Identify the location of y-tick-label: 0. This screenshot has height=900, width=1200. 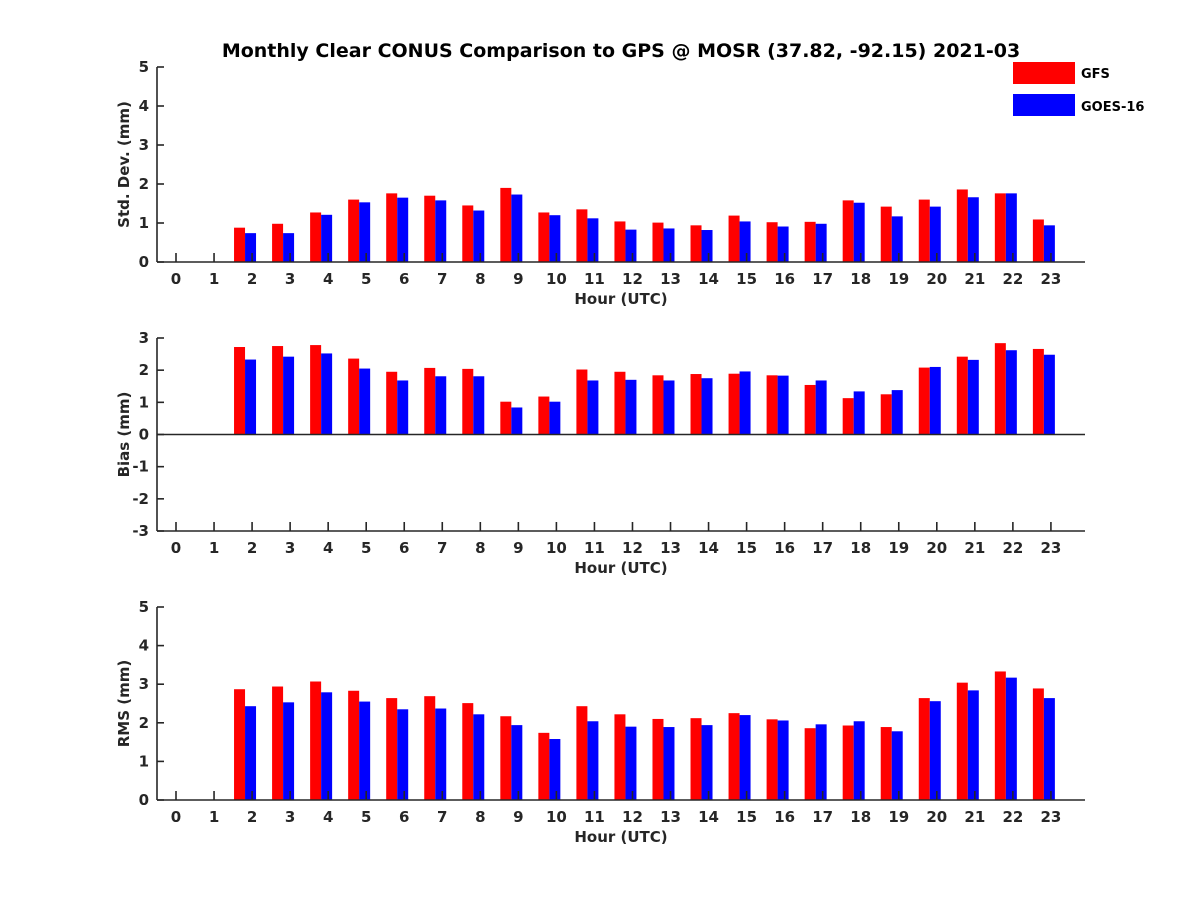
(144, 262).